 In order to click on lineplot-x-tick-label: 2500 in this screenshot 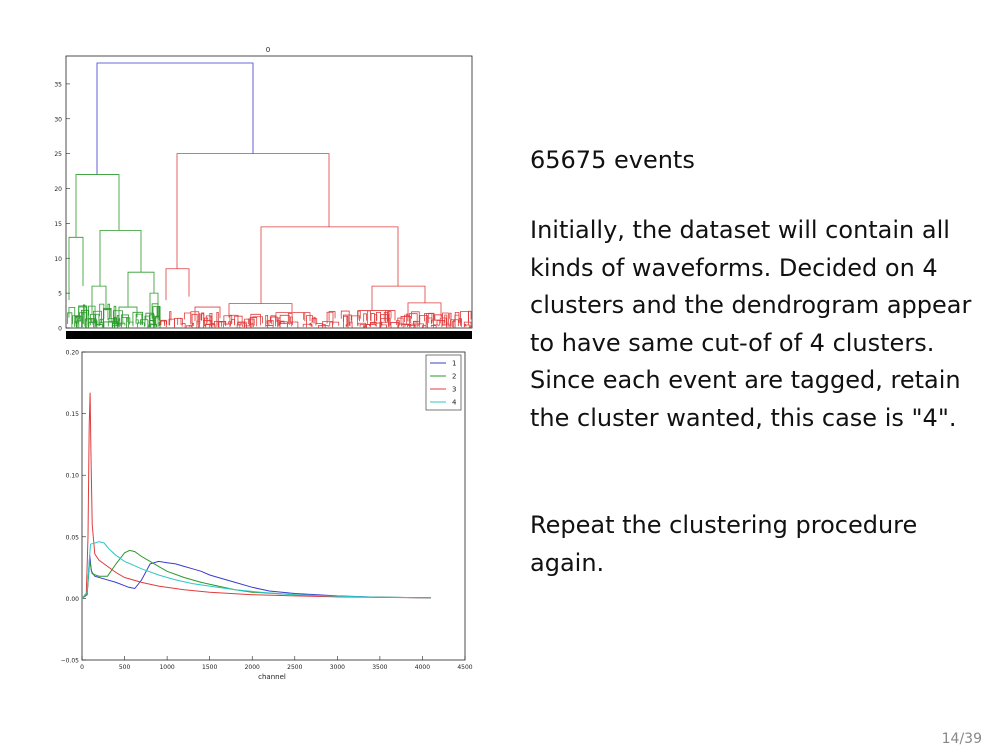, I will do `click(294, 667)`.